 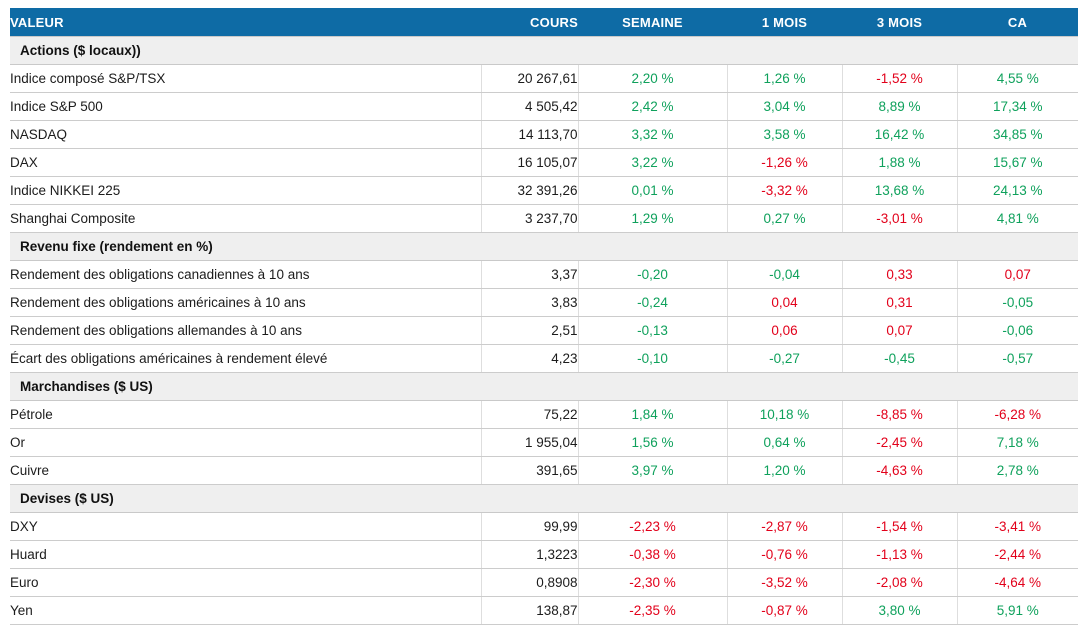 I want to click on price-value: 1 955,04, so click(x=529, y=442).